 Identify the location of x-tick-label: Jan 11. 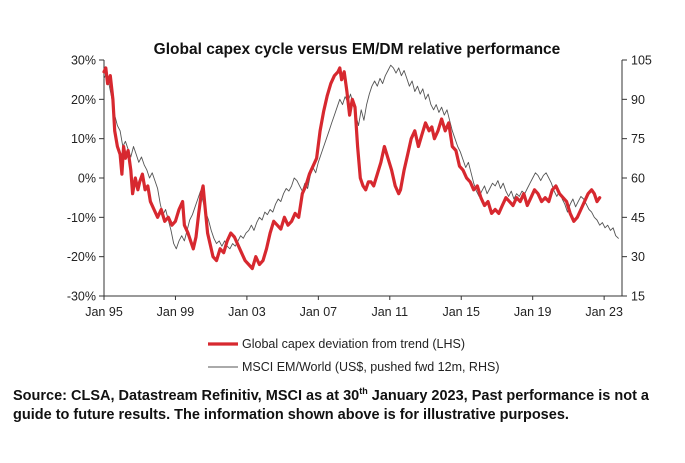
(389, 312).